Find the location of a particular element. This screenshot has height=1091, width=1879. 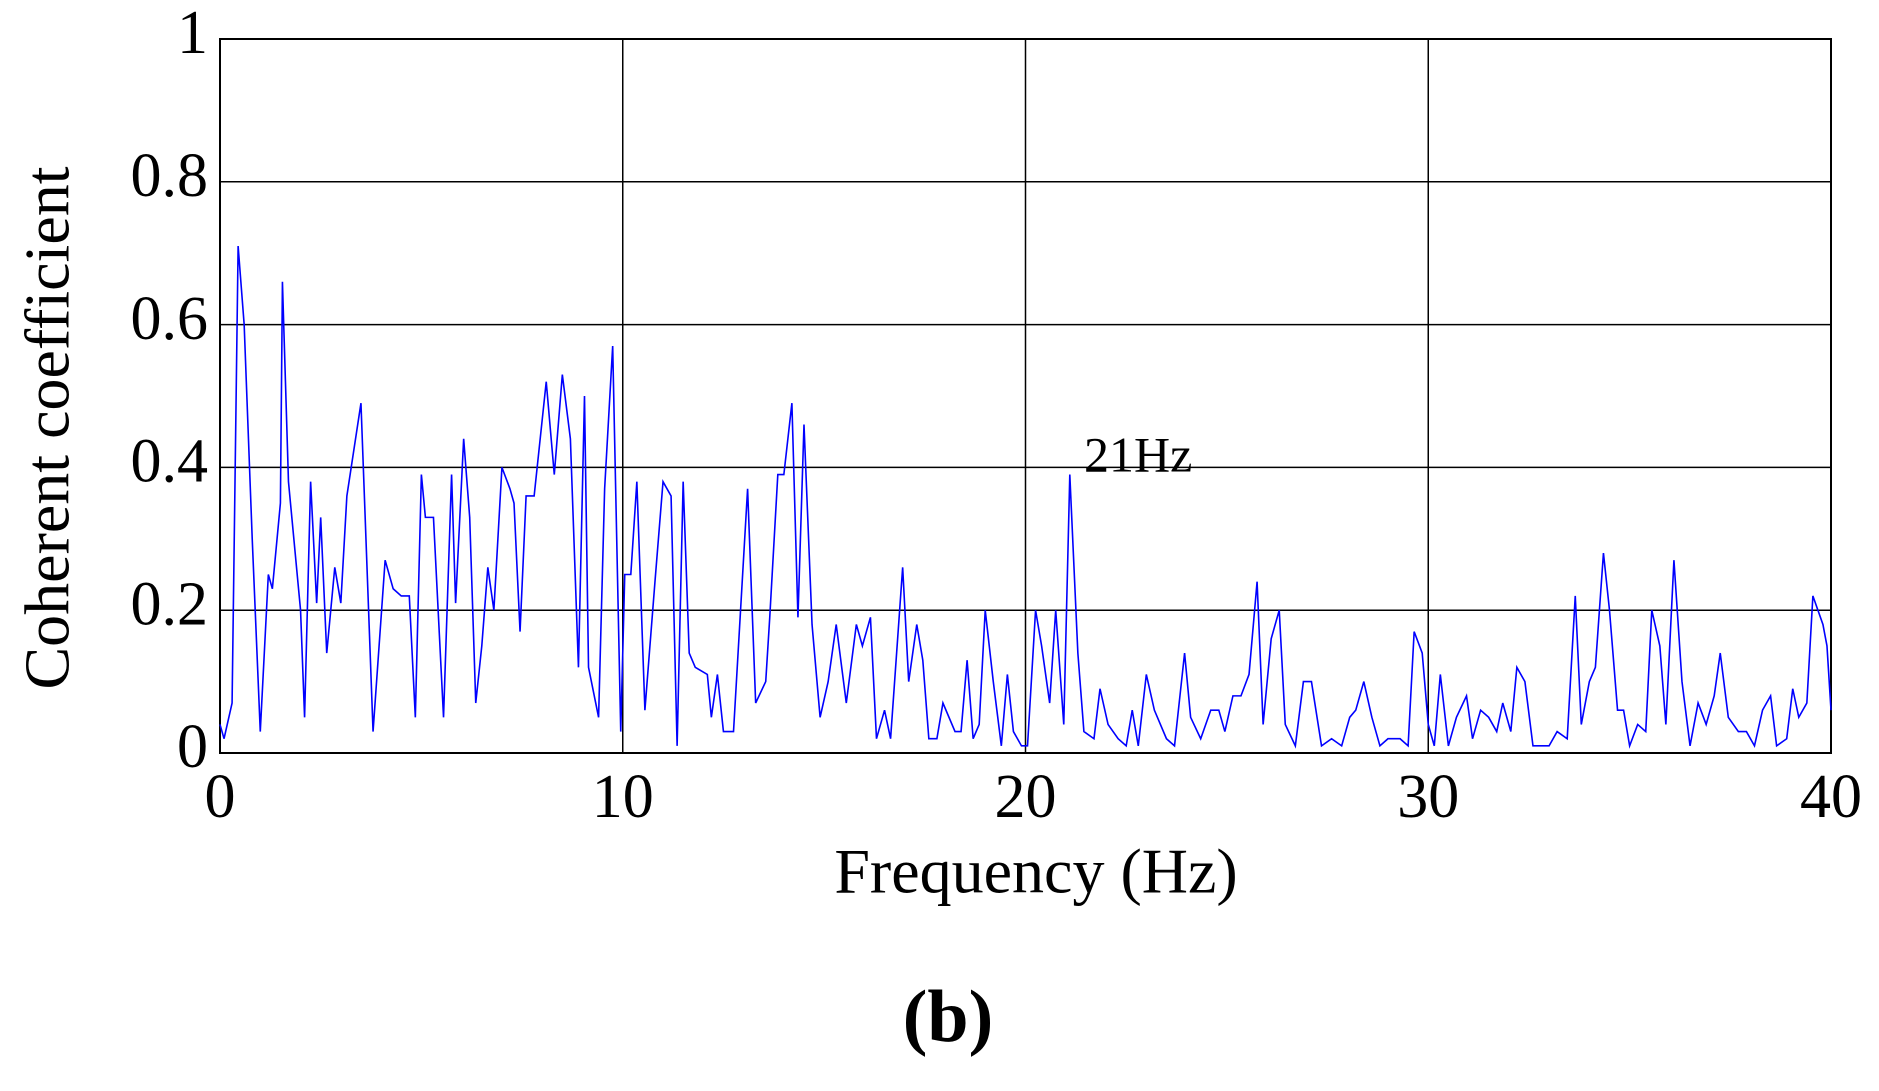

x-tick-label: 40 is located at coordinates (1831, 797).